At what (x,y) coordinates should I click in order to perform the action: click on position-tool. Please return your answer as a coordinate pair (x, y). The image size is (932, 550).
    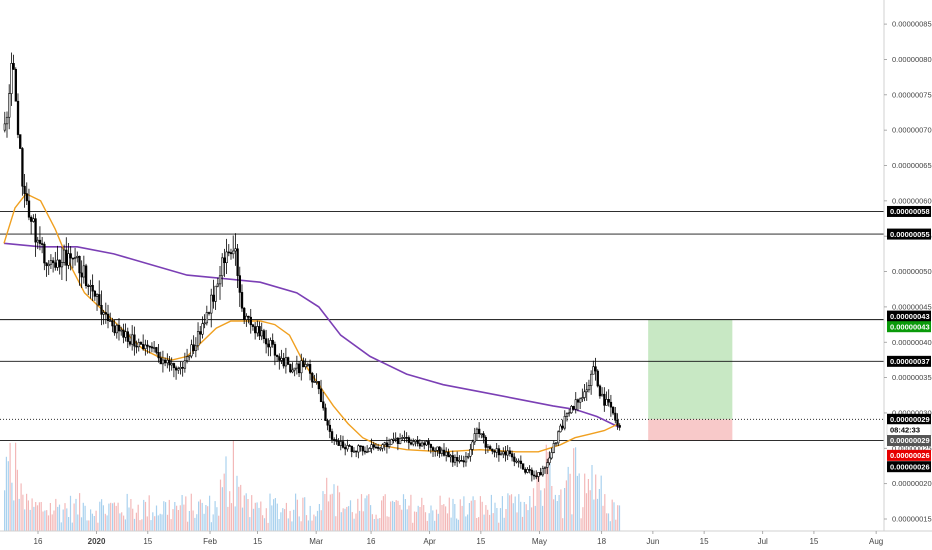
    Looking at the image, I should click on (690, 380).